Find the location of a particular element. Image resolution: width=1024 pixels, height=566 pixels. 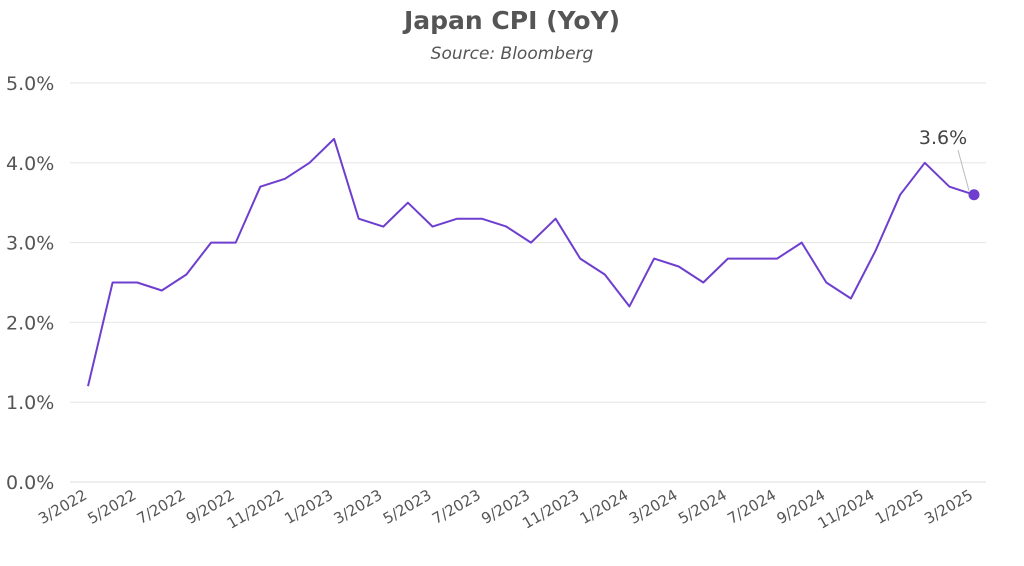

x-tick-label: 5/2022 is located at coordinates (112, 507).